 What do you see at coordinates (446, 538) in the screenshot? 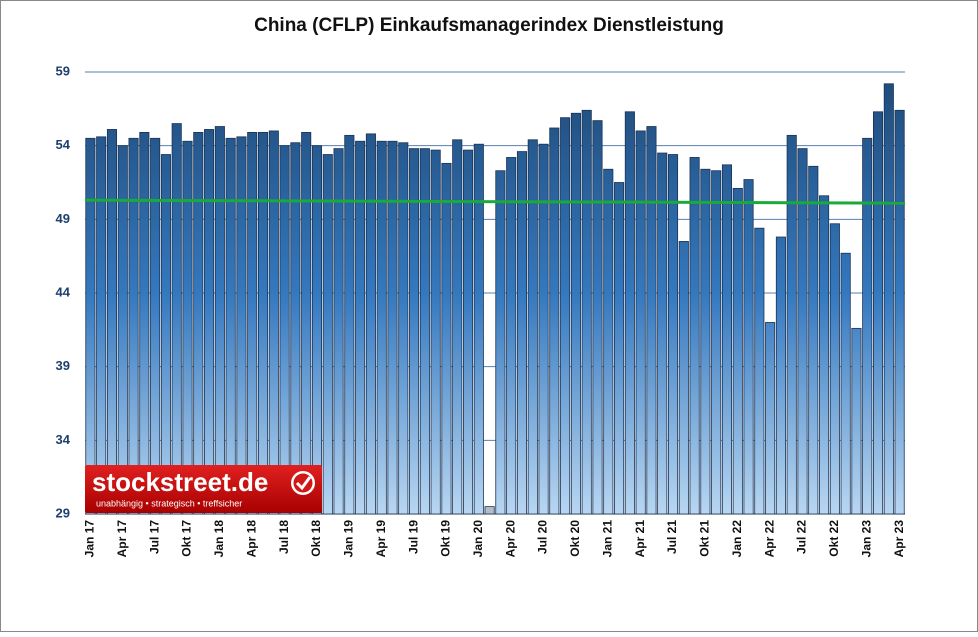
I see `x-tick-label: Okt 19` at bounding box center [446, 538].